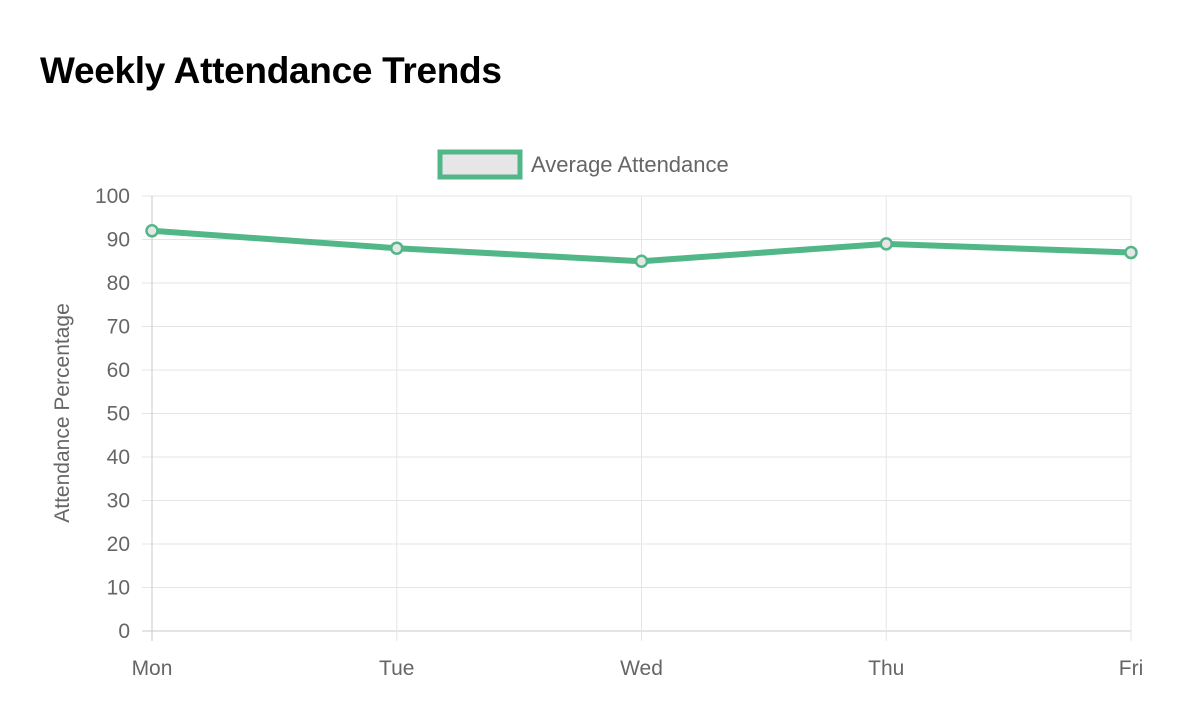 Image resolution: width=1196 pixels, height=726 pixels. What do you see at coordinates (630, 164) in the screenshot?
I see `legend-label: Average Attendance` at bounding box center [630, 164].